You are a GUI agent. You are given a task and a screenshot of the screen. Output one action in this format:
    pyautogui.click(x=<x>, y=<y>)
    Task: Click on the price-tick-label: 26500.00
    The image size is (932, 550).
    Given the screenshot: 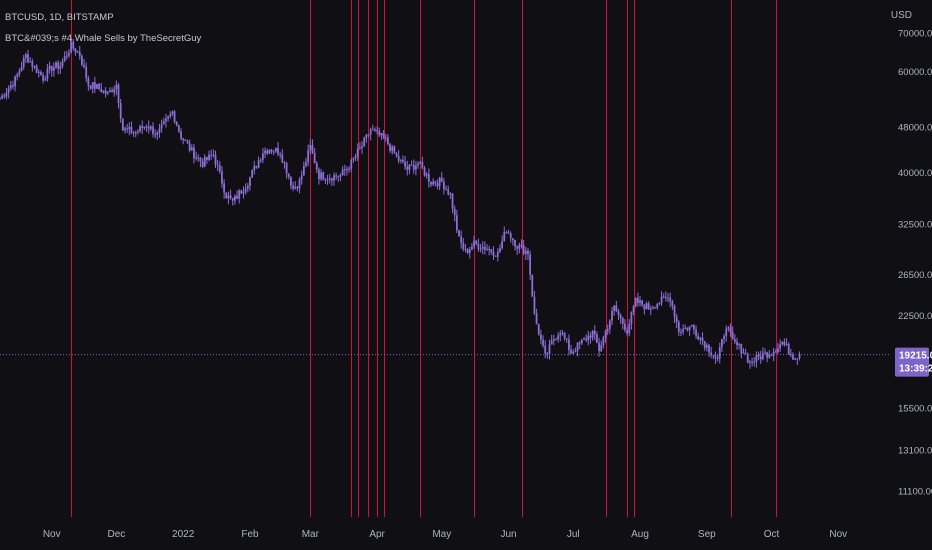 What is the action you would take?
    pyautogui.click(x=915, y=275)
    